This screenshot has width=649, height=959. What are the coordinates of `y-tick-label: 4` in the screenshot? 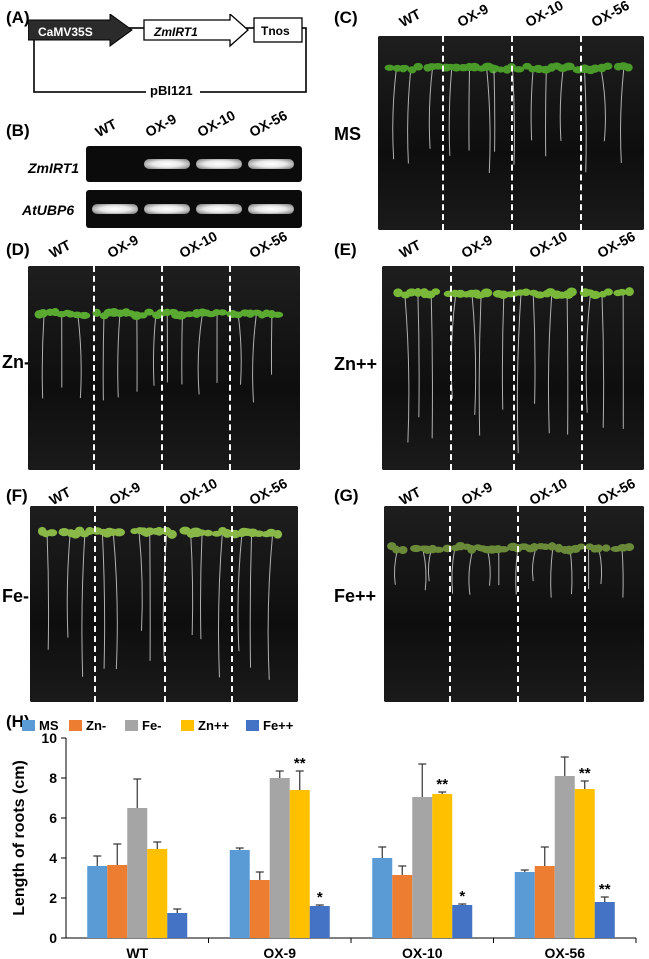 It's located at (53, 858).